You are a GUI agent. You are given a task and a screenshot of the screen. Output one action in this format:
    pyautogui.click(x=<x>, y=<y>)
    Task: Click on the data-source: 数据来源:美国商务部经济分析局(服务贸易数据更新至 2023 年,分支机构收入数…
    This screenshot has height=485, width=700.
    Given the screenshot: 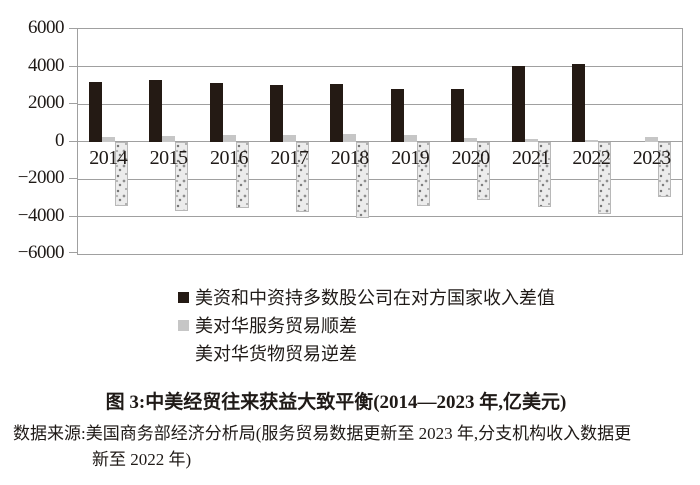 What is the action you would take?
    pyautogui.click(x=355, y=447)
    